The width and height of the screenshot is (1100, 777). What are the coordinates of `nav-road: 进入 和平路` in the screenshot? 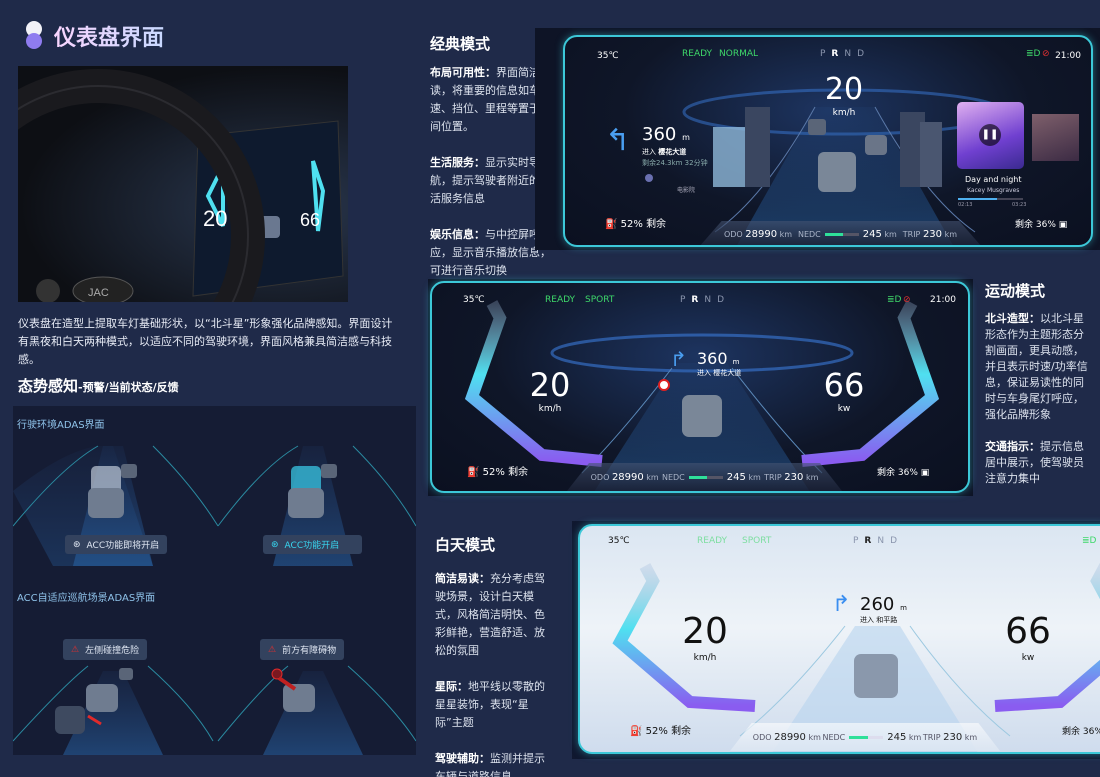 It's located at (879, 620).